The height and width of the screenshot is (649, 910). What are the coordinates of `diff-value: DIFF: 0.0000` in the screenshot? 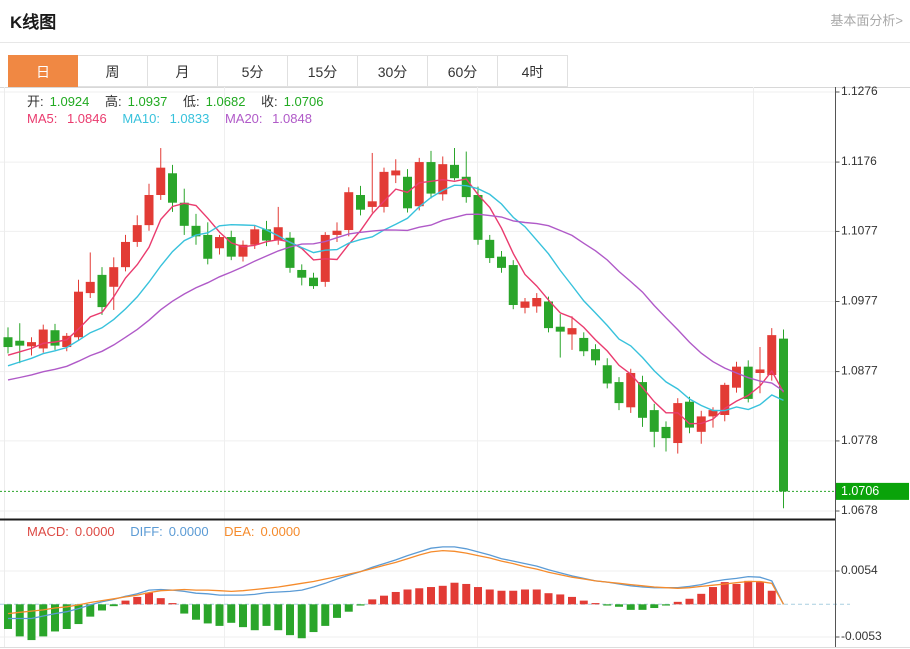 It's located at (169, 531).